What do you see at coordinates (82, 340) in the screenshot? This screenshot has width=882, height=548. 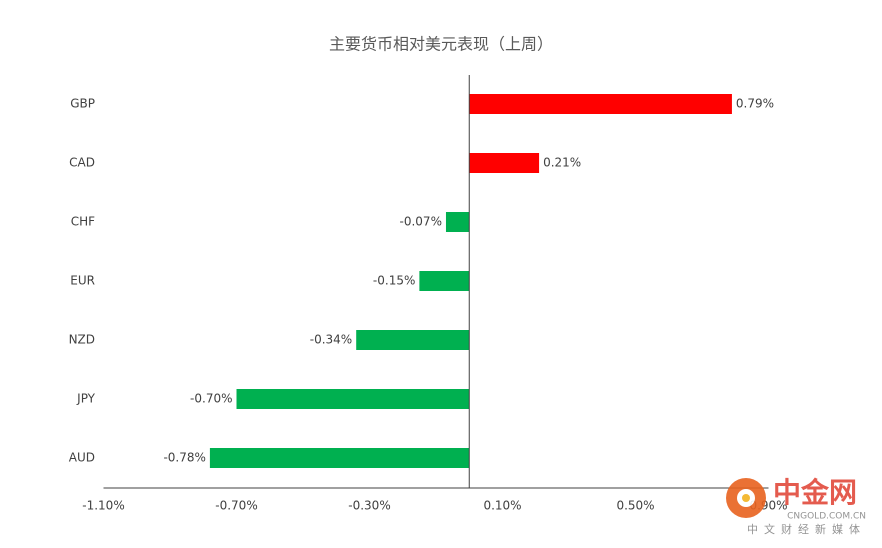 I see `y-tick-label: NZD` at bounding box center [82, 340].